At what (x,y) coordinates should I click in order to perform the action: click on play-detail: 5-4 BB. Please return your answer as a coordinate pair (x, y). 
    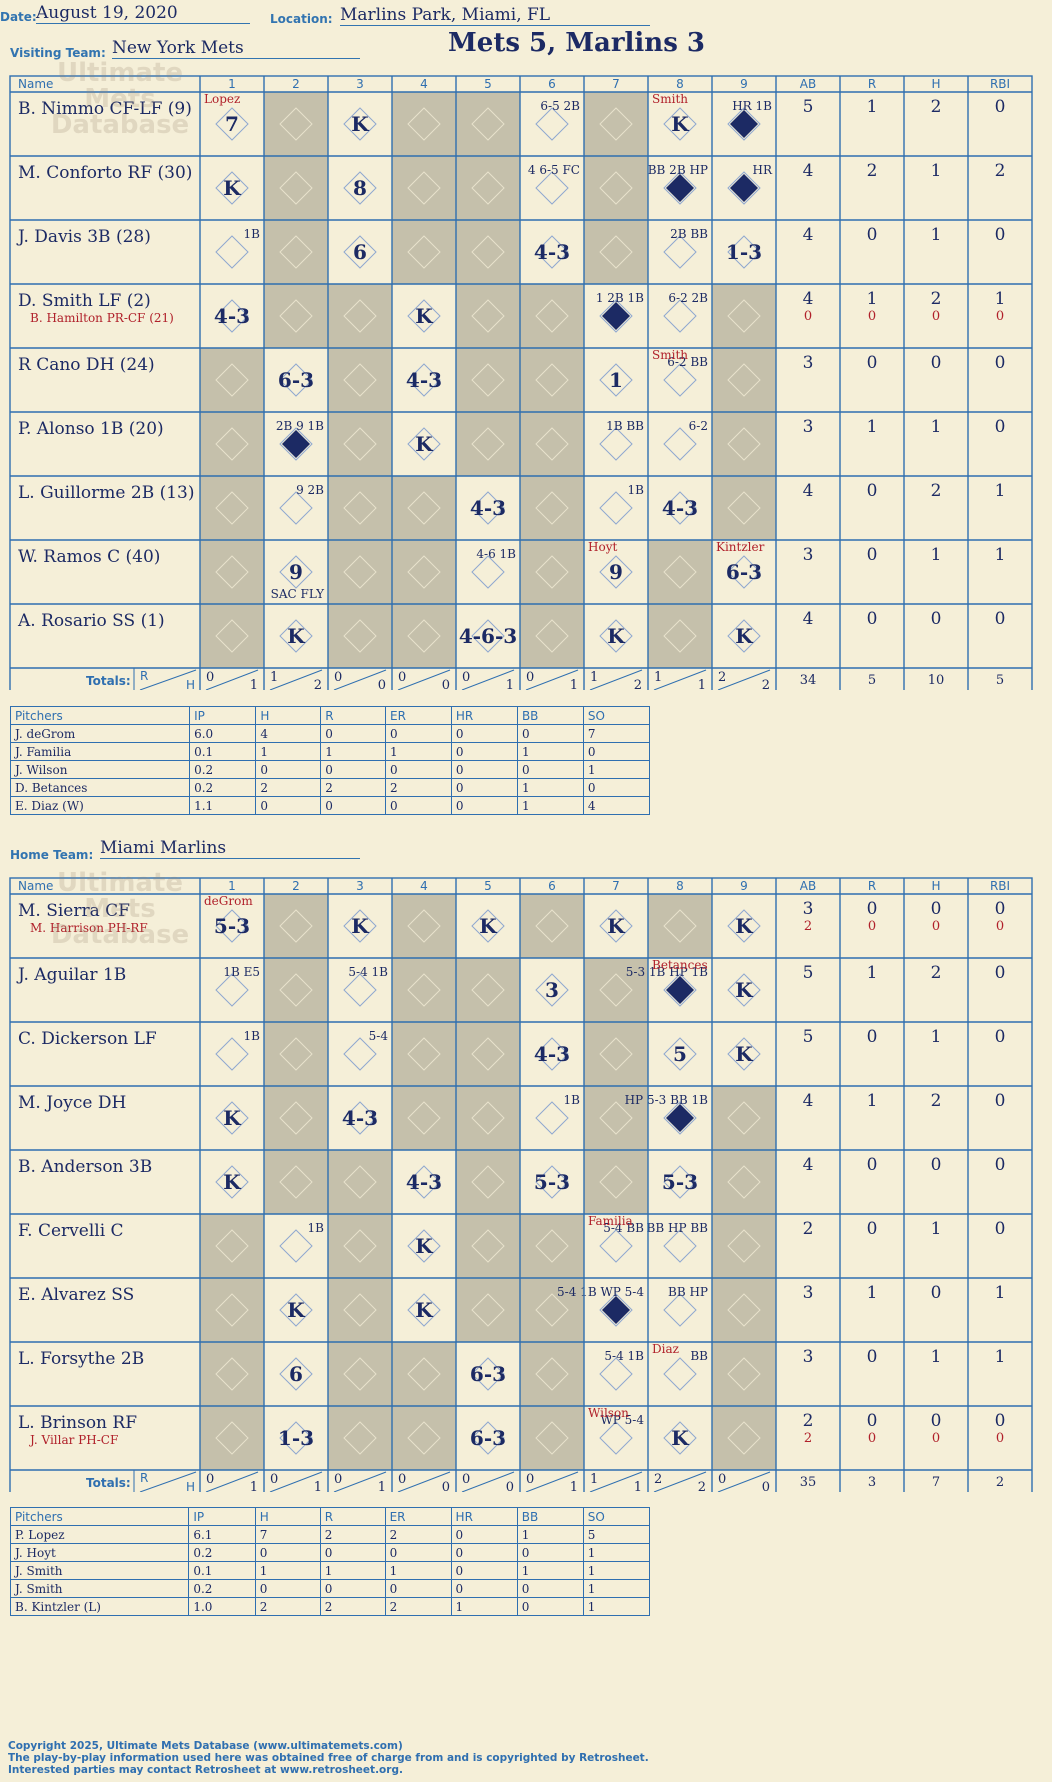
    Looking at the image, I should click on (623, 1228).